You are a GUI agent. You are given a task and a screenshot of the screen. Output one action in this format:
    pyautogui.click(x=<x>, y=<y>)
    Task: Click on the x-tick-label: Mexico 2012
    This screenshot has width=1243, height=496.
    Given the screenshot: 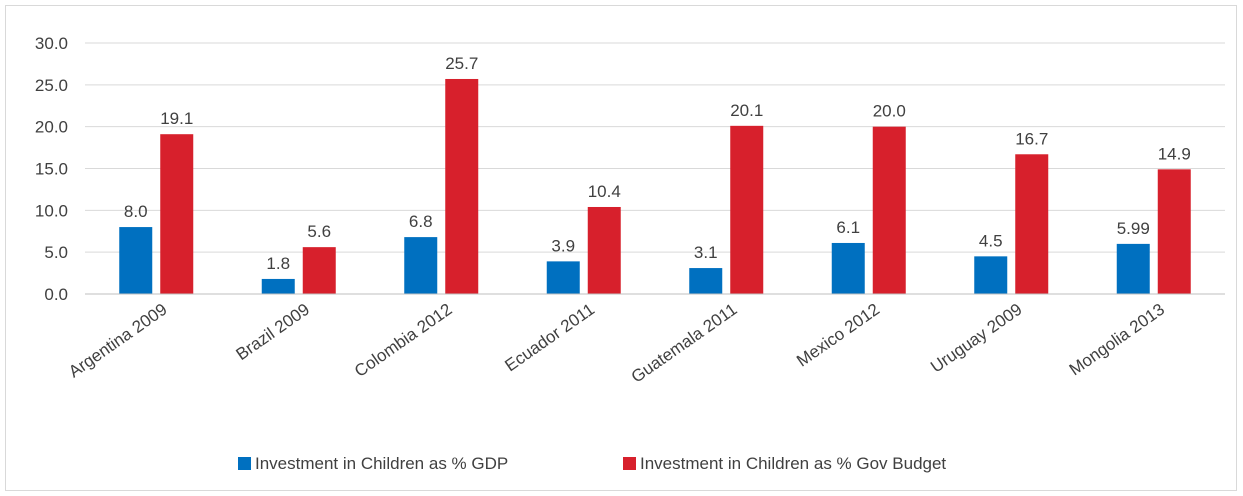 What is the action you would take?
    pyautogui.click(x=838, y=335)
    